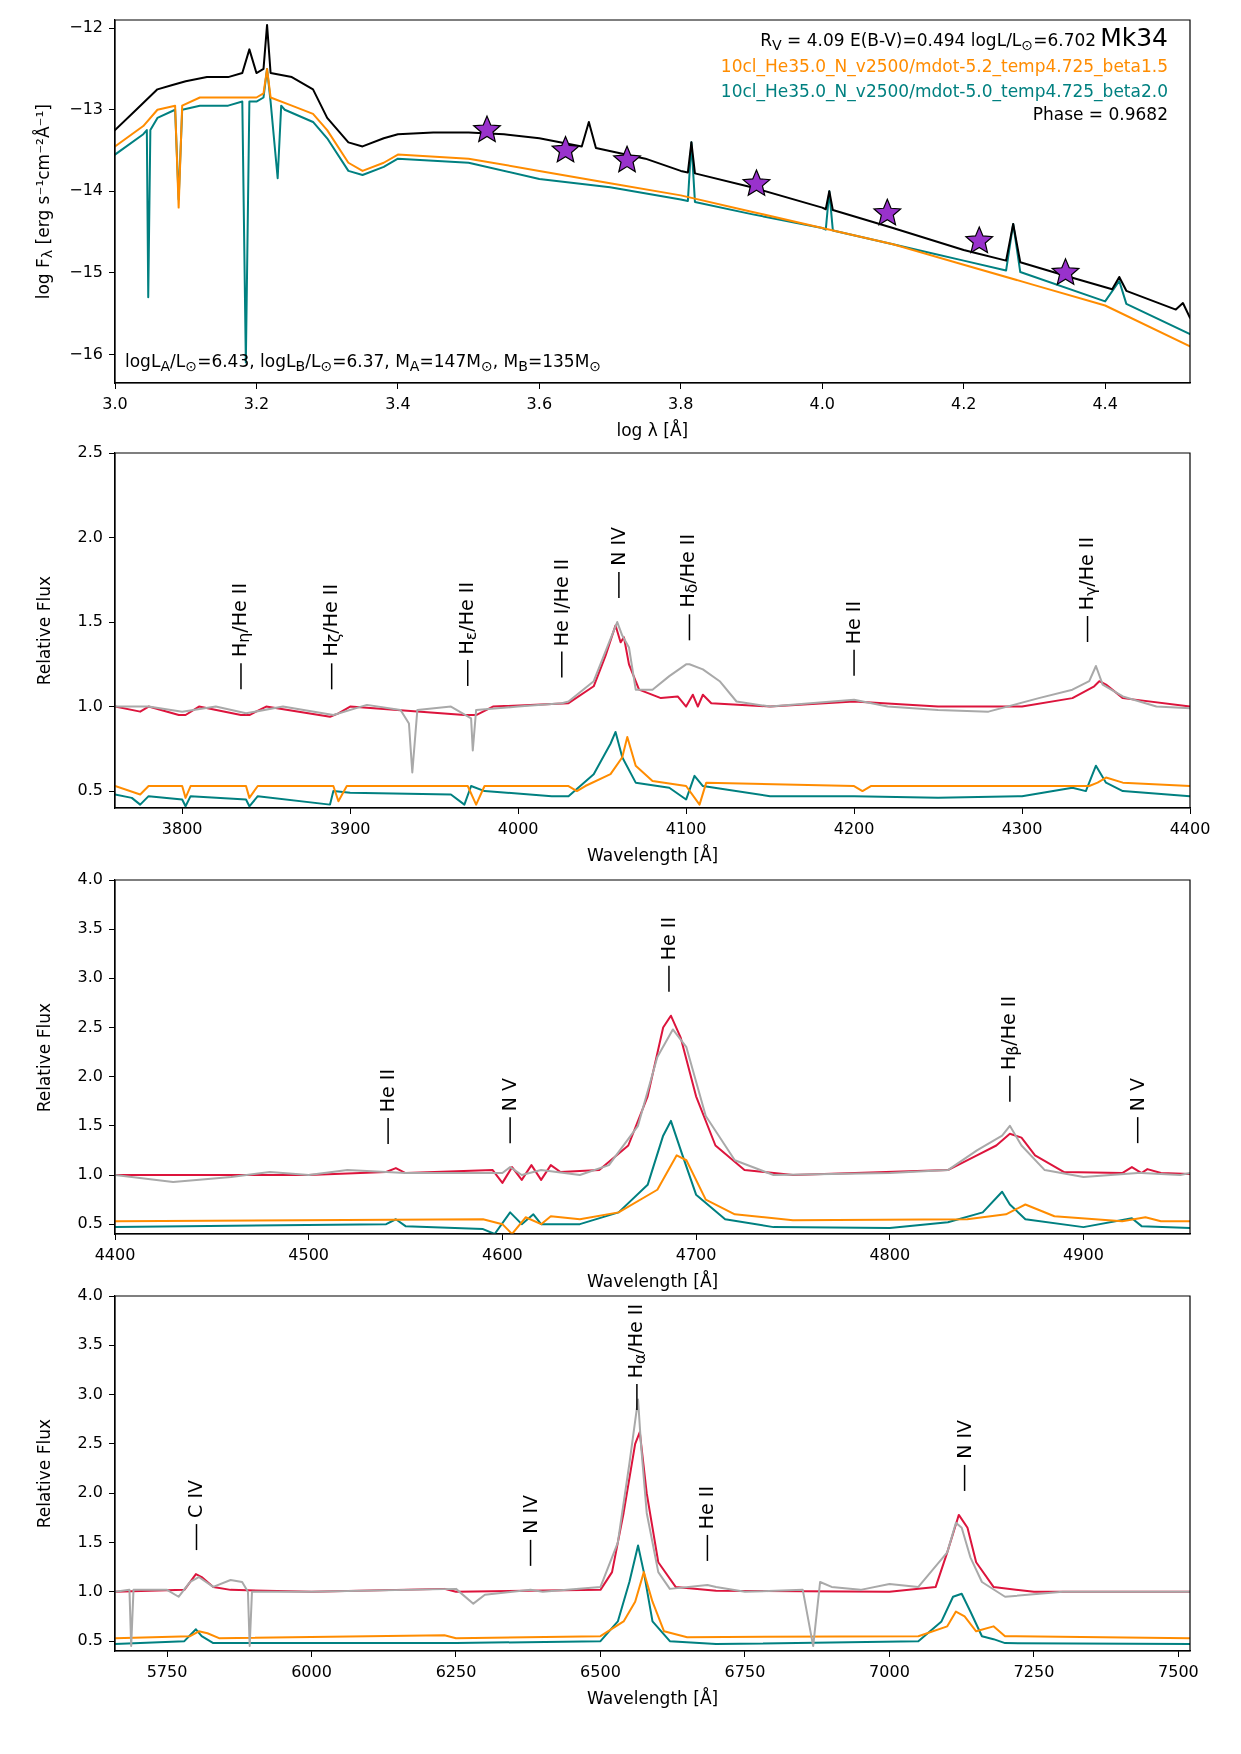 This screenshot has height=1754, width=1241. I want to click on x-tick-label: 6250, so click(456, 1671).